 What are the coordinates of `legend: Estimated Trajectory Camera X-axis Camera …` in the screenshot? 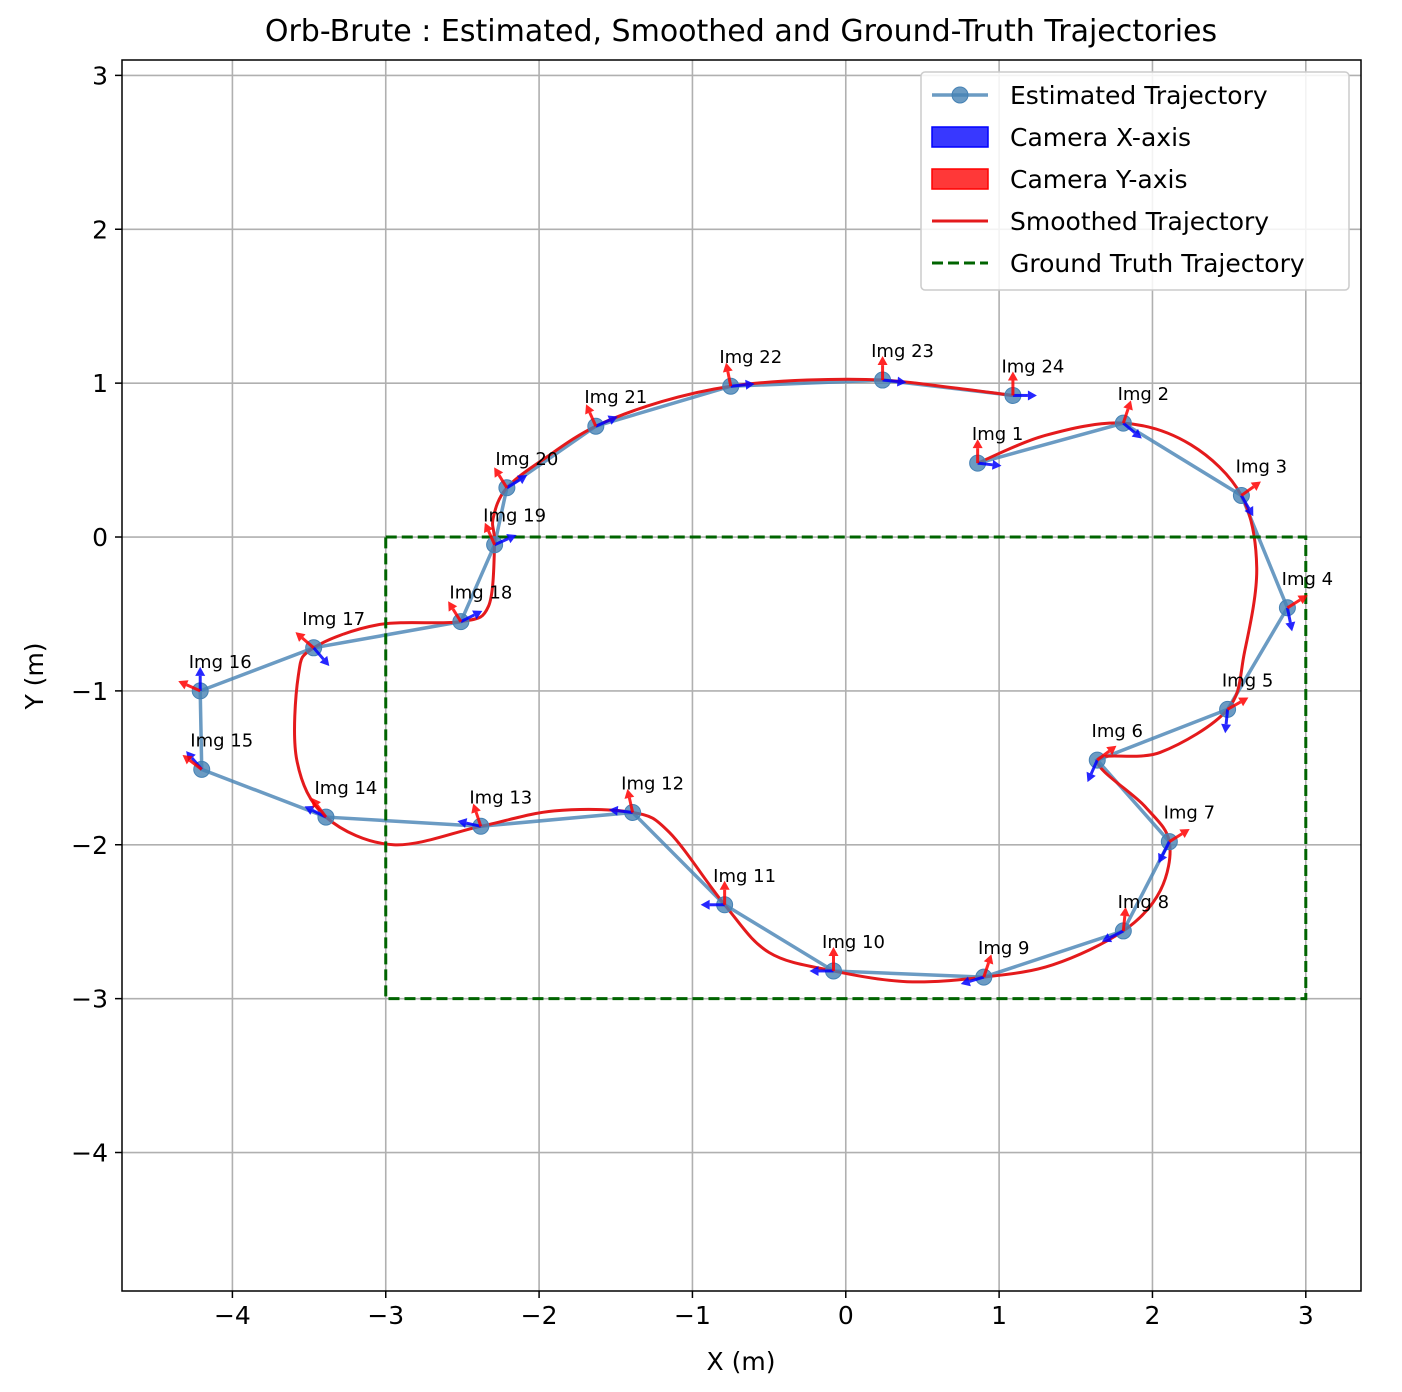 It's located at (1135, 181).